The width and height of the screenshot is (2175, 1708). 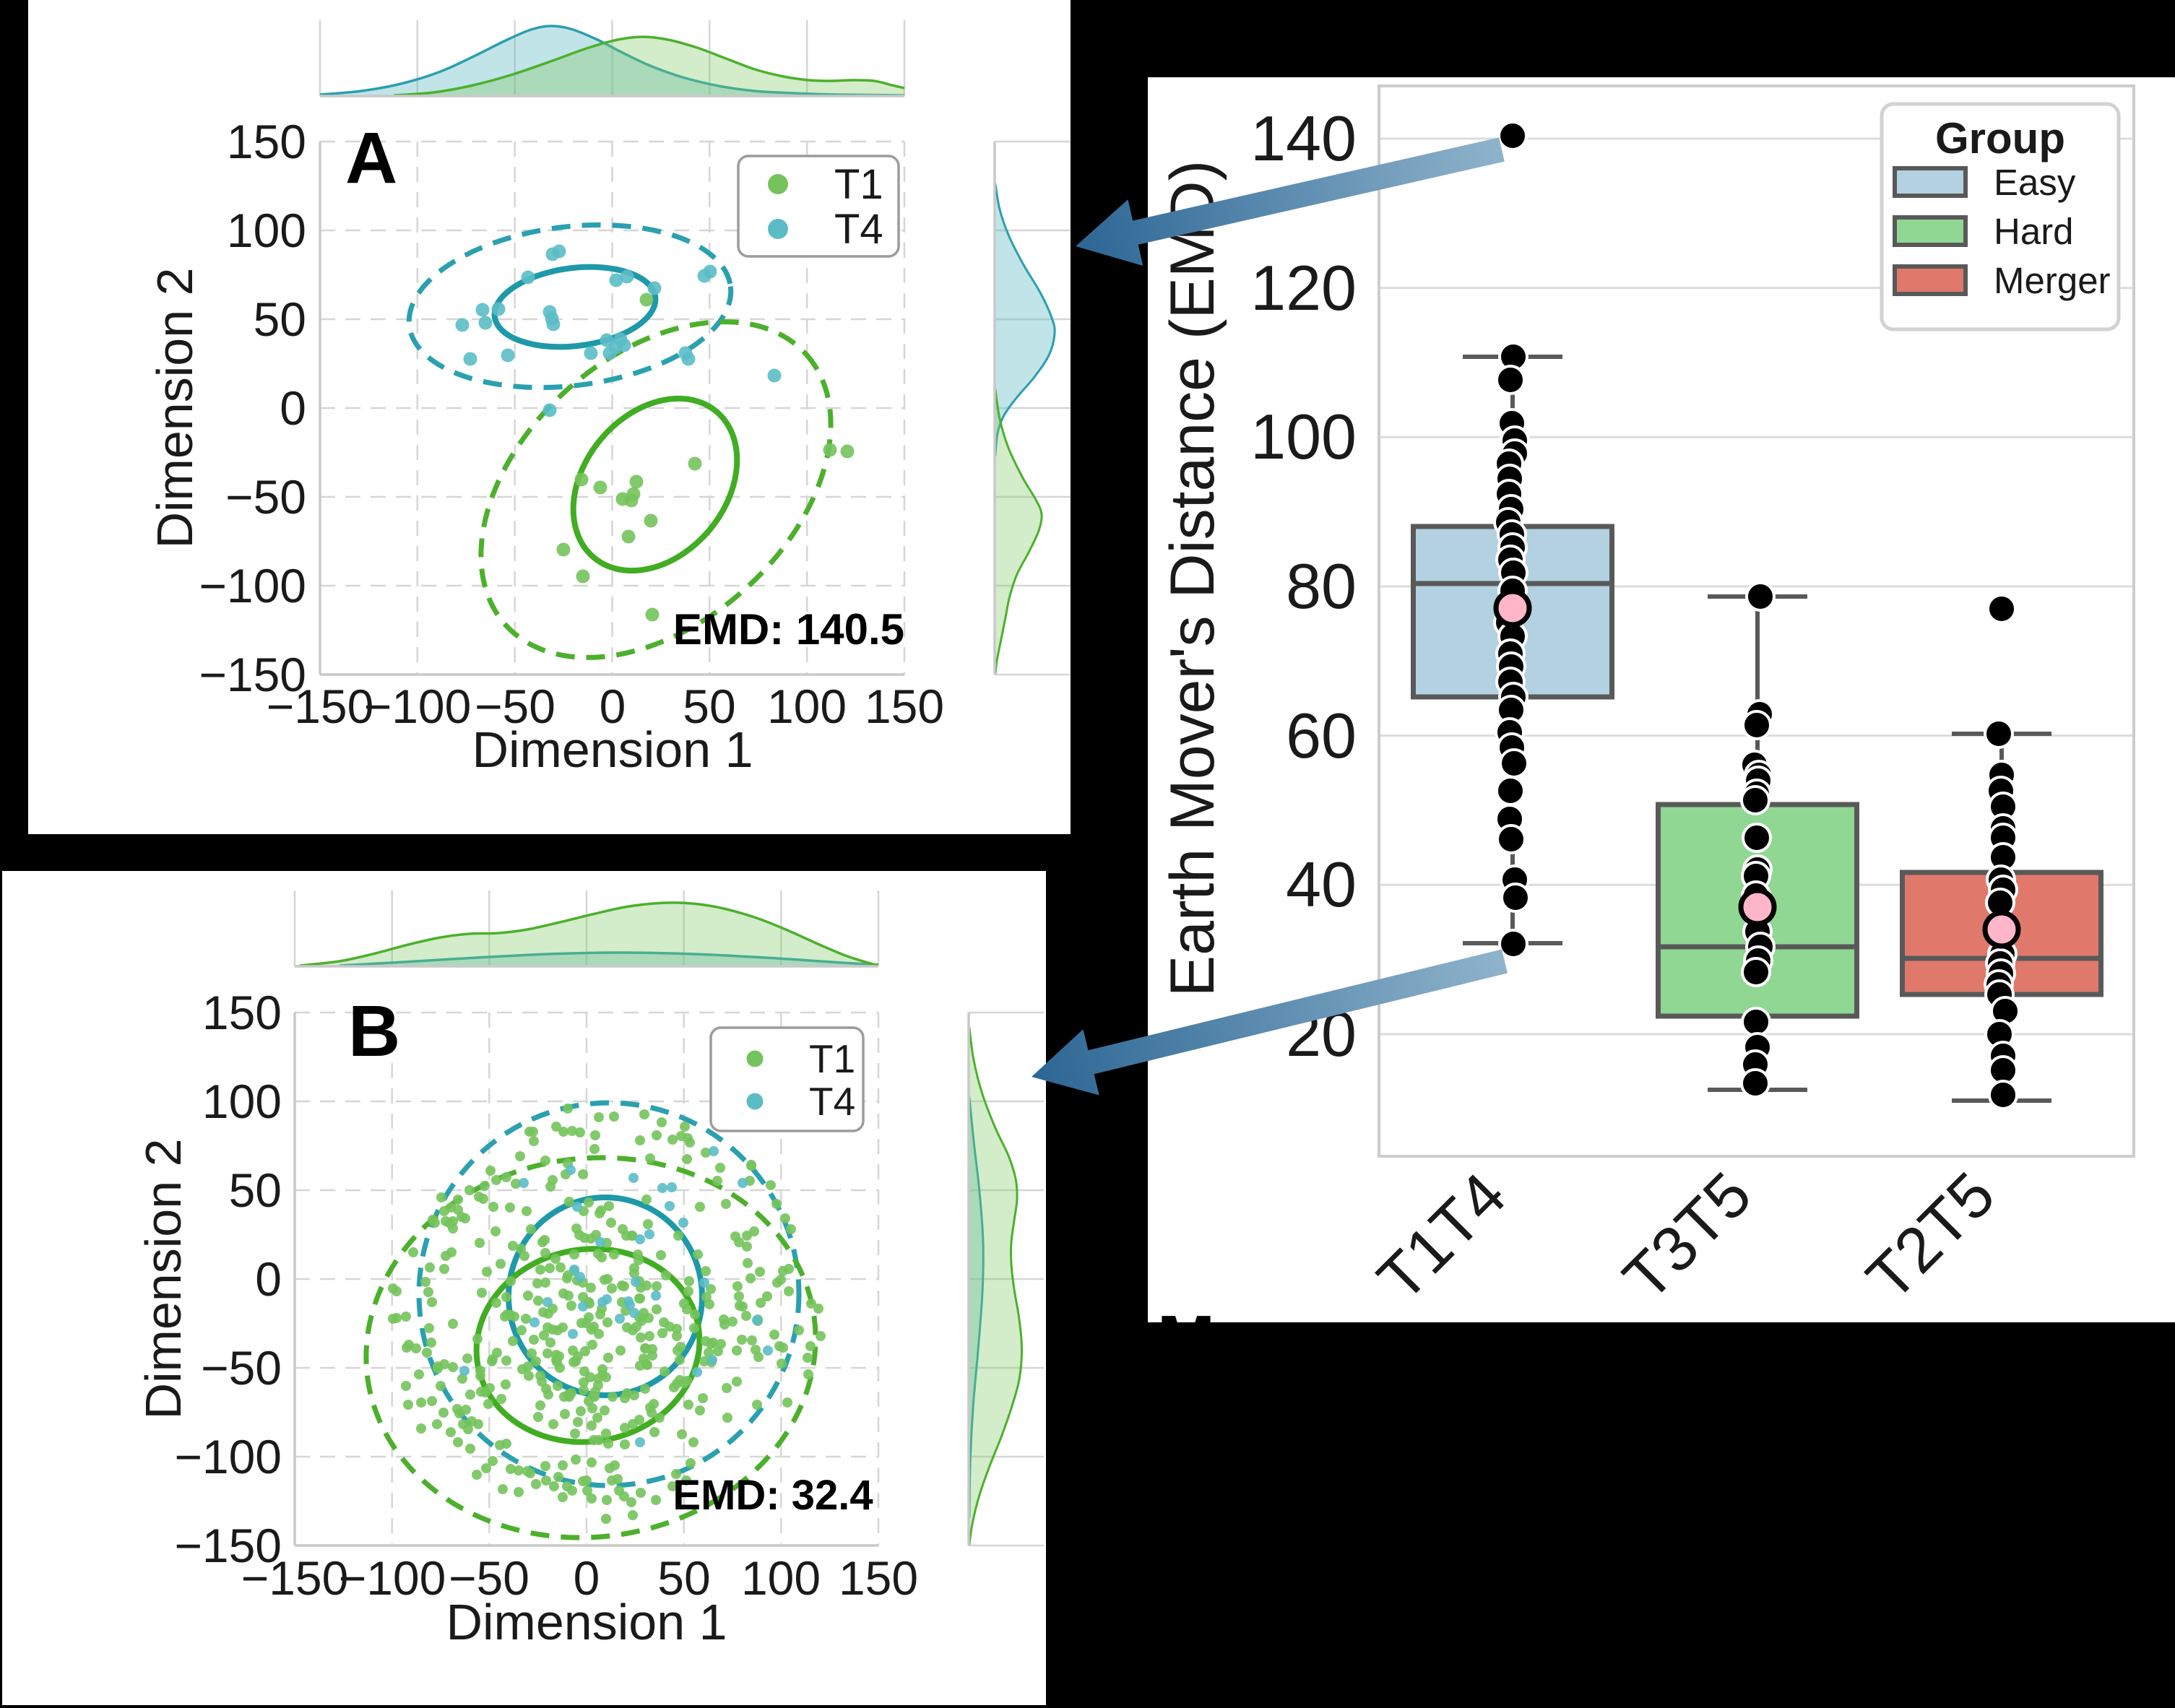 I want to click on svg-text: EMD: 140.5, so click(x=788, y=629).